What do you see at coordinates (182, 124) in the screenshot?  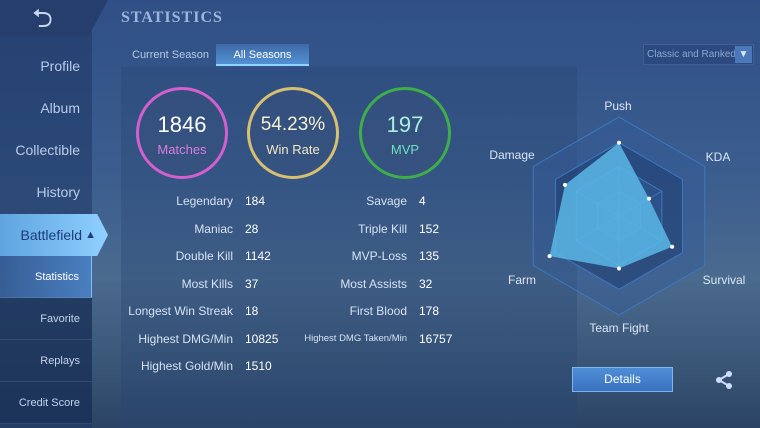 I see `matches-value: 1846` at bounding box center [182, 124].